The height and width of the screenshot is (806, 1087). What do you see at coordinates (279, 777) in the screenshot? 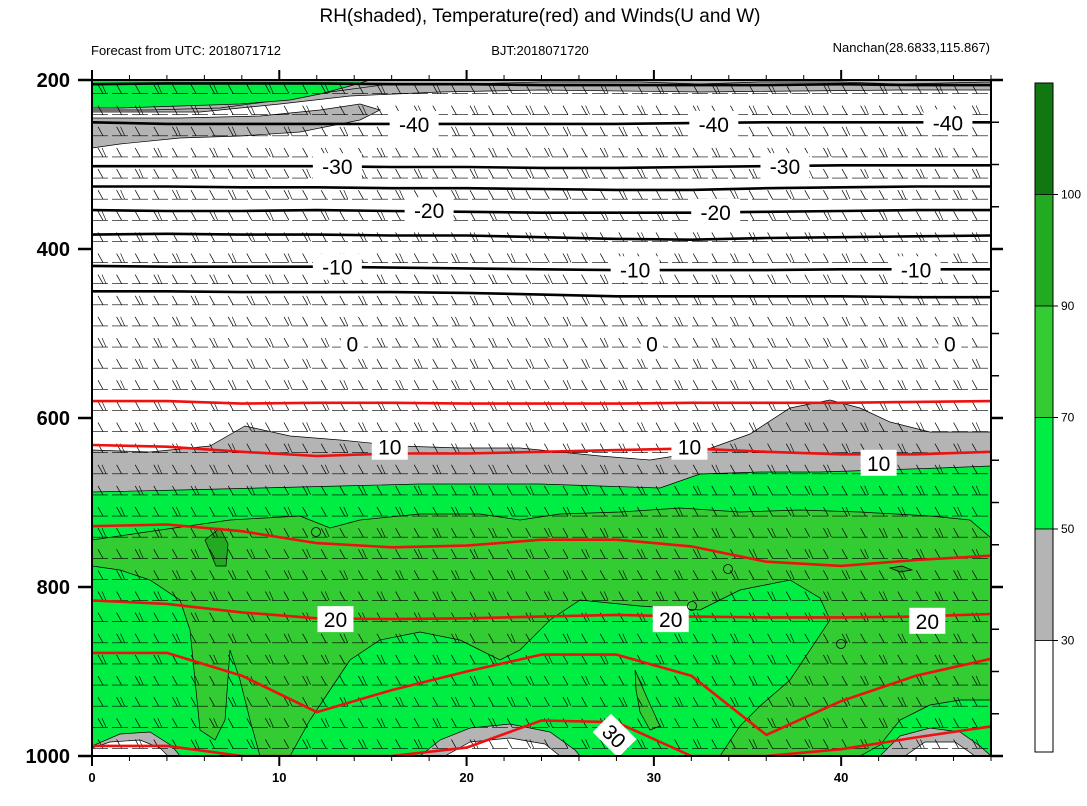
I see `x-tick-label: 10` at bounding box center [279, 777].